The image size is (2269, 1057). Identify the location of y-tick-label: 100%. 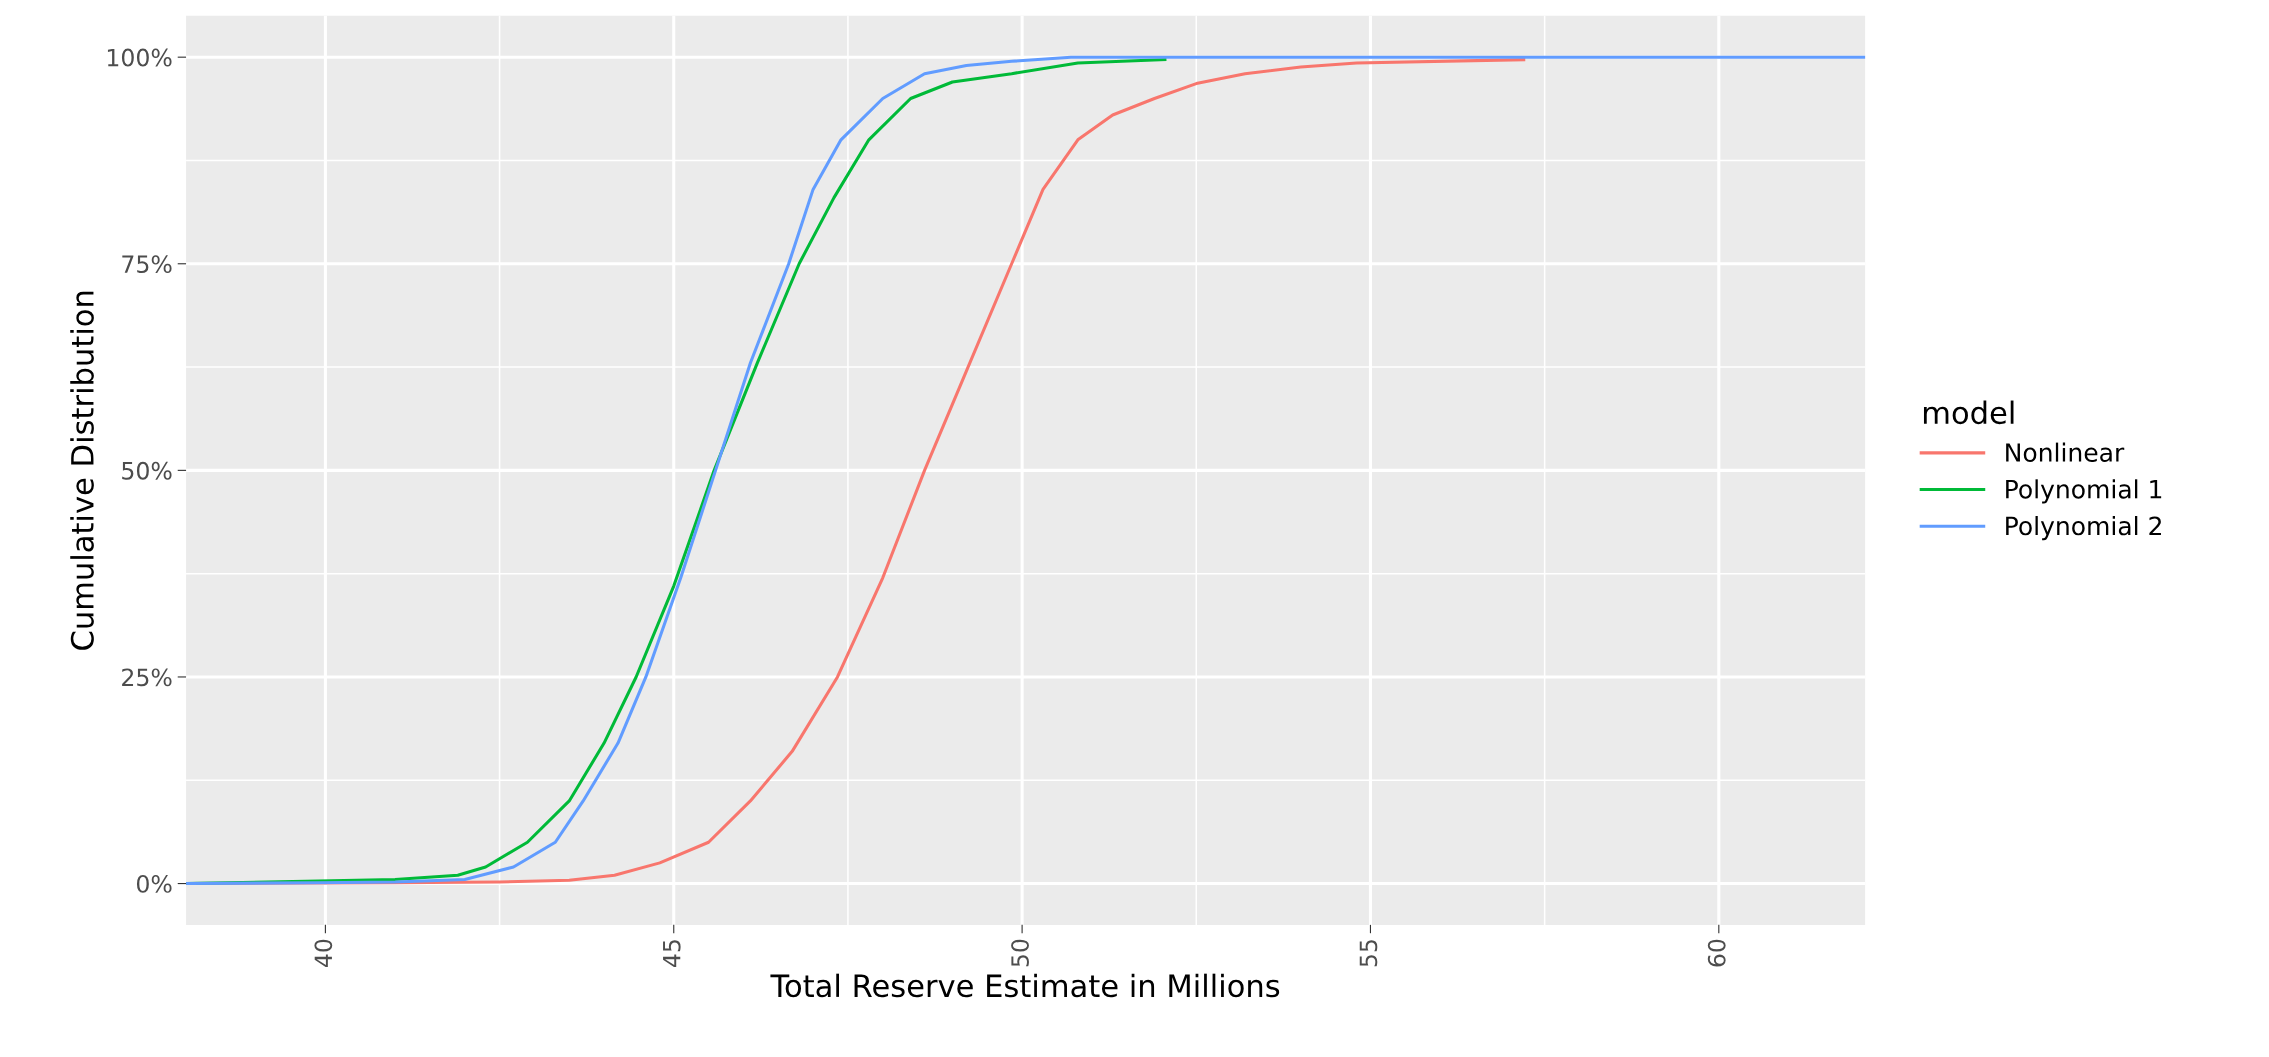
(139, 57).